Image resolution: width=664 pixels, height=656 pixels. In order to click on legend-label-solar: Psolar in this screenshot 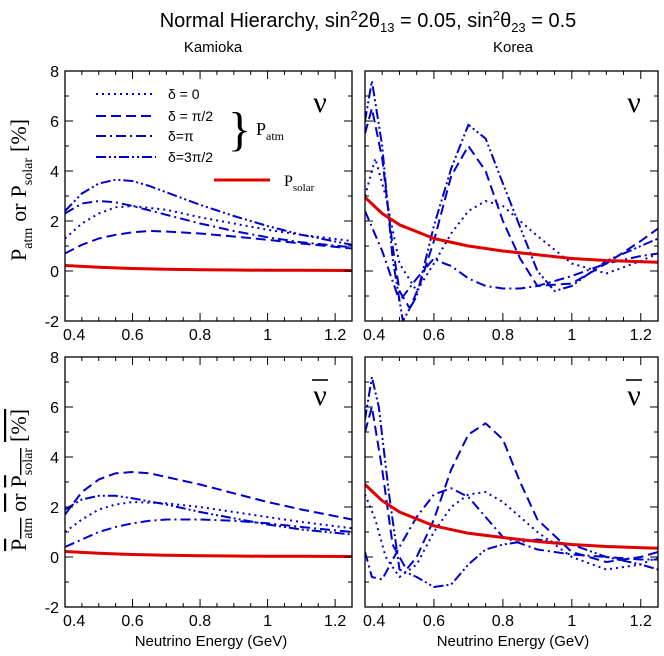, I will do `click(299, 183)`.